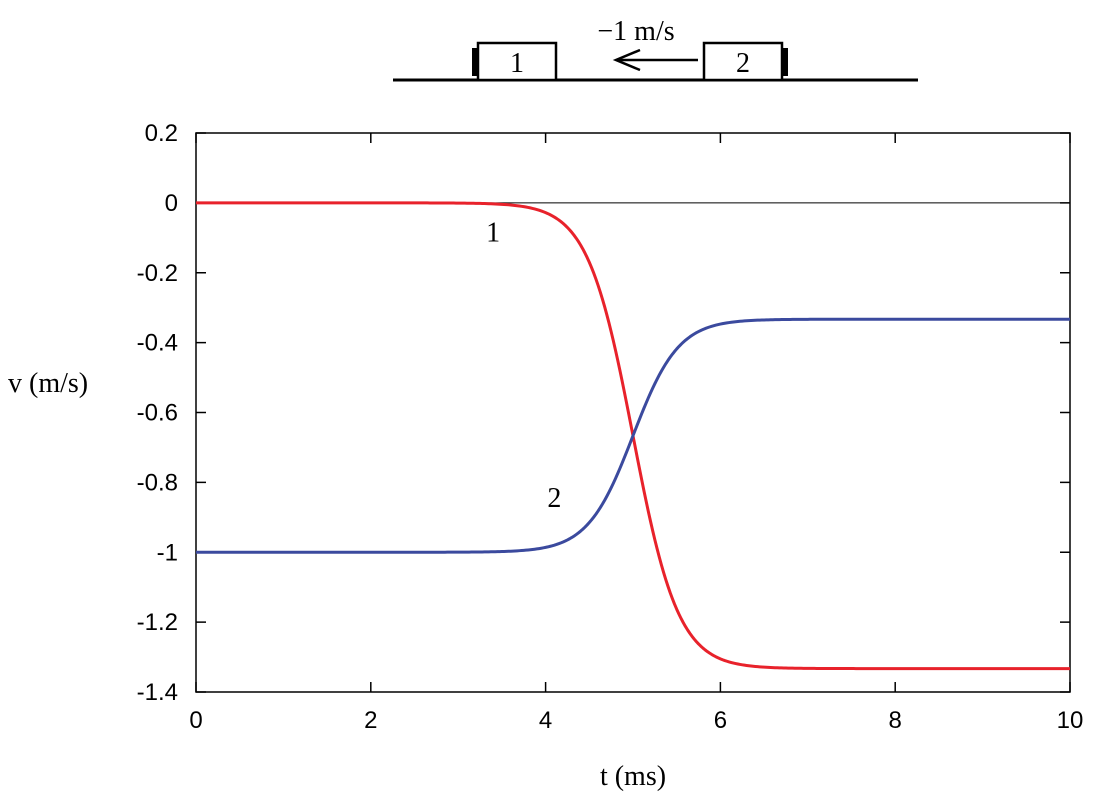 The width and height of the screenshot is (1099, 804). What do you see at coordinates (720, 720) in the screenshot?
I see `x-tick-label: 6` at bounding box center [720, 720].